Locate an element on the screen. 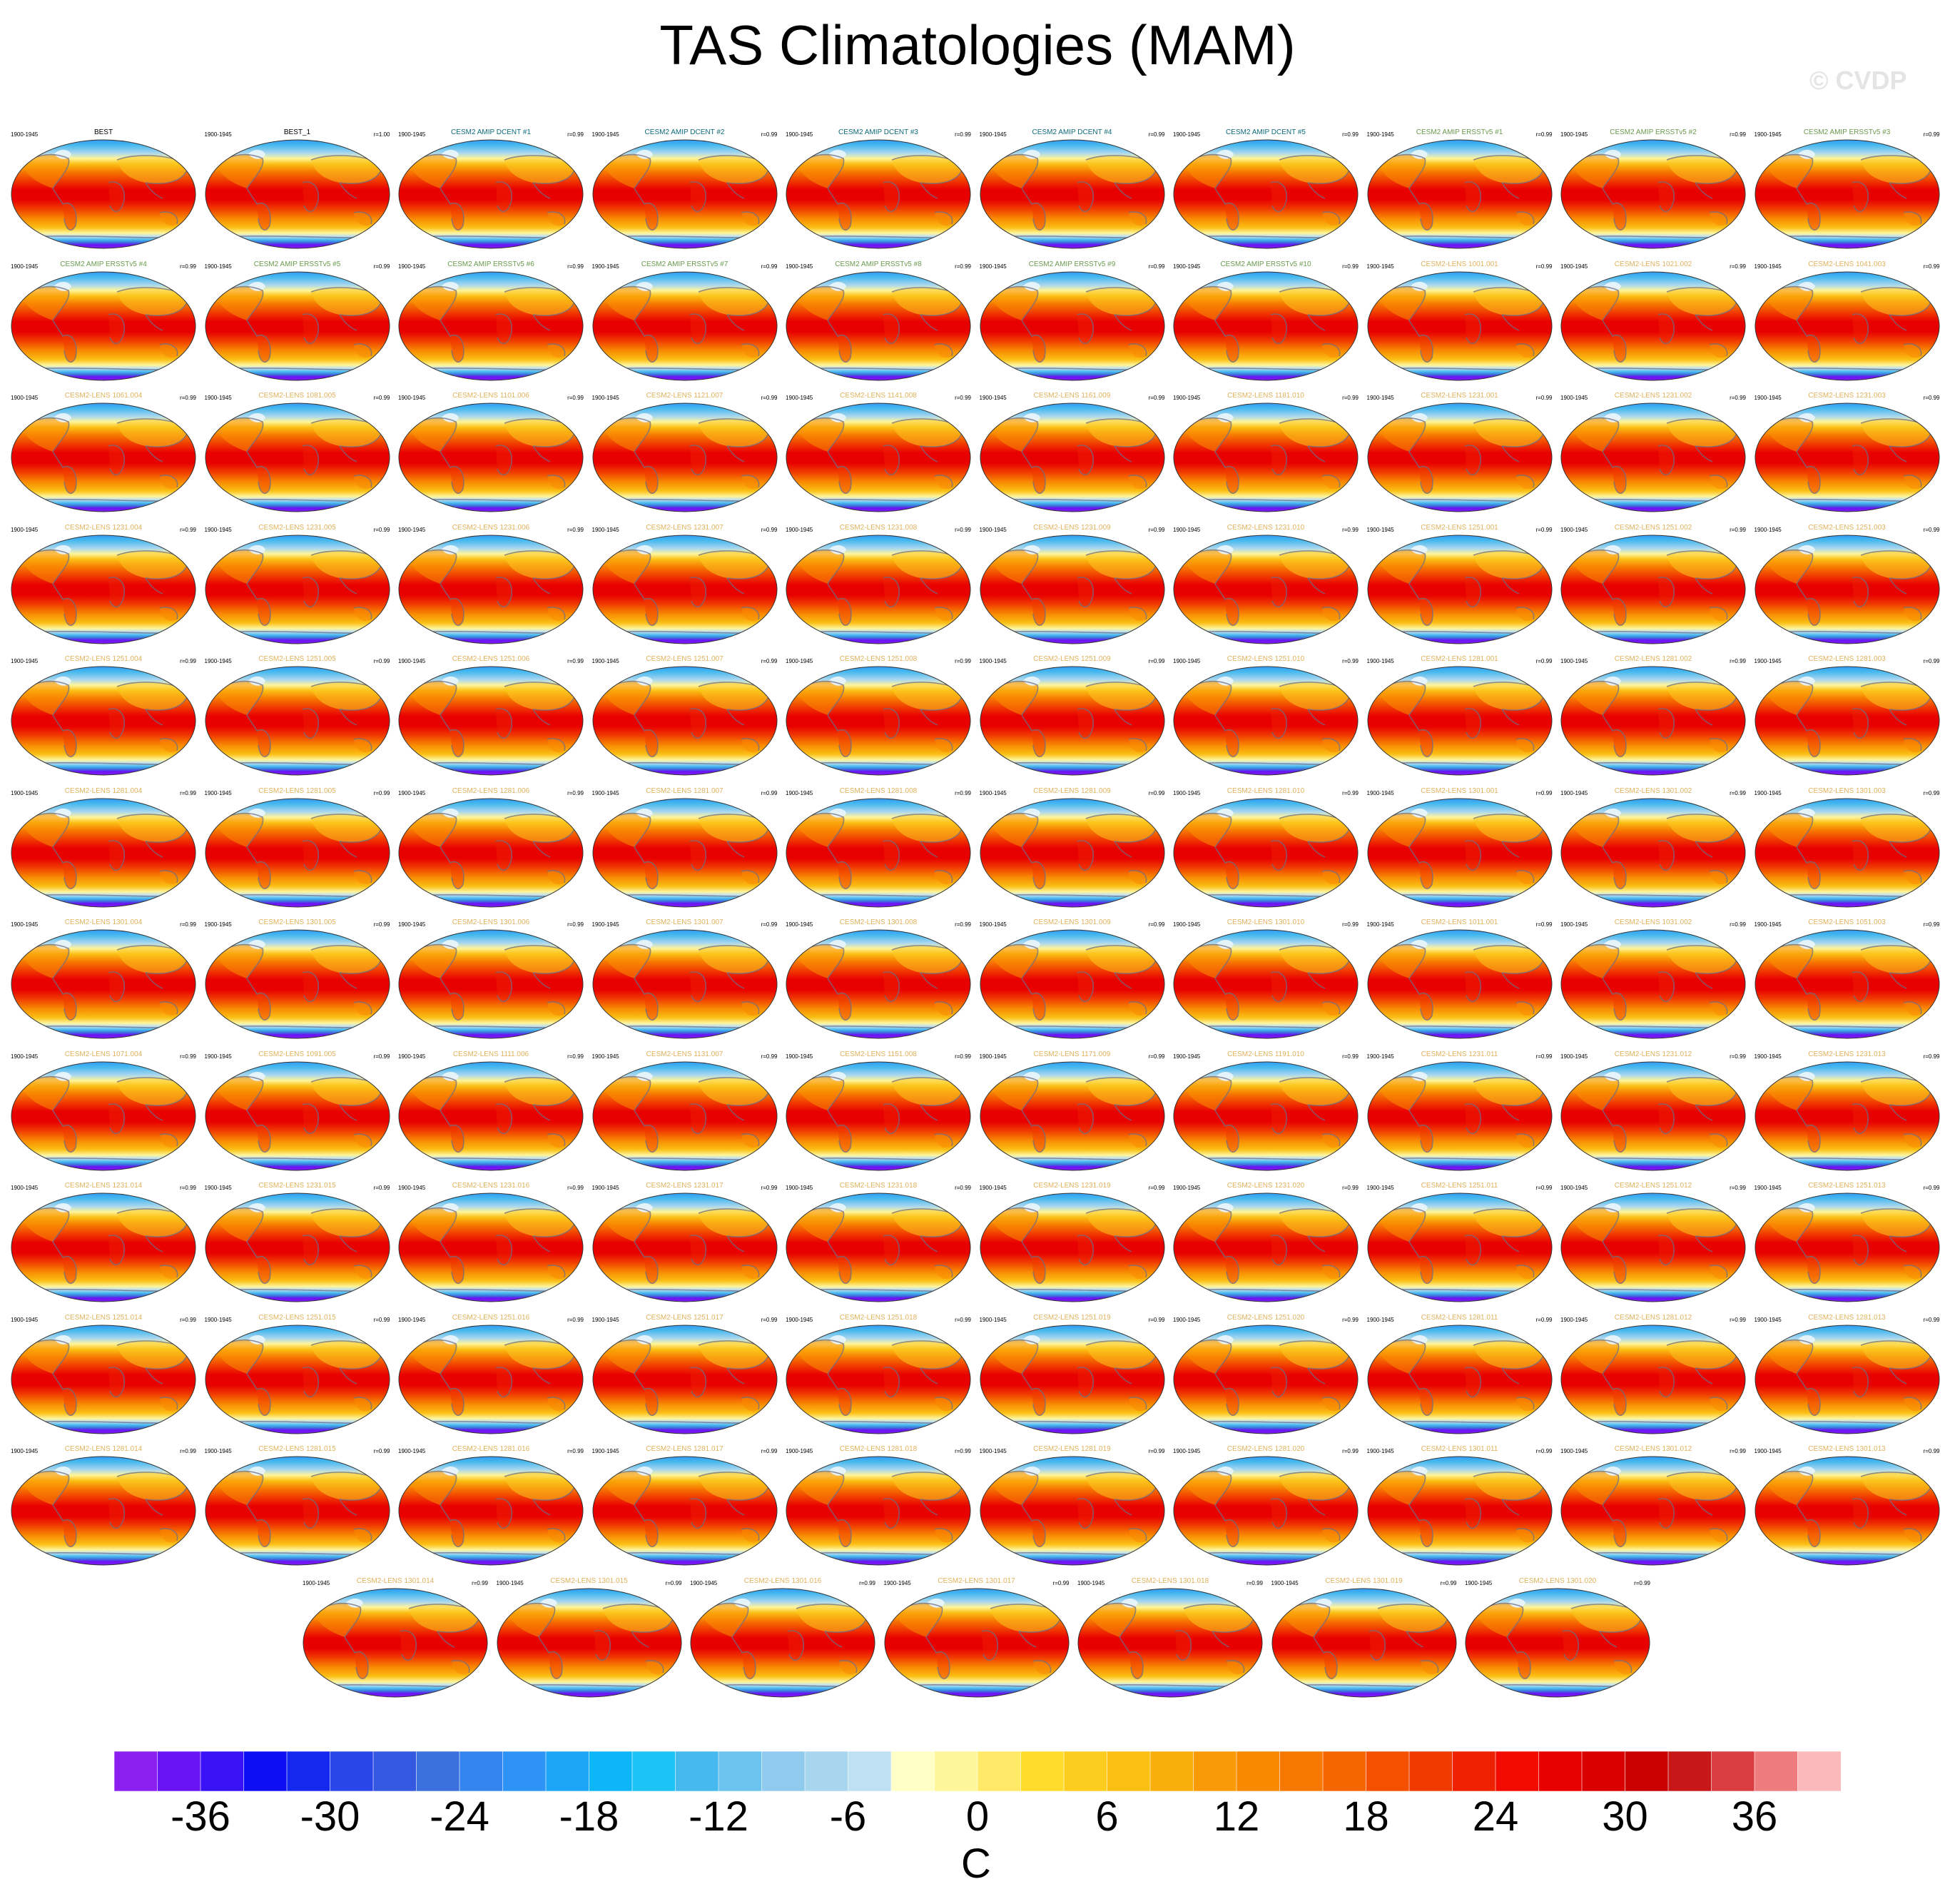  colorbar-tick-label: 0 is located at coordinates (978, 1816).